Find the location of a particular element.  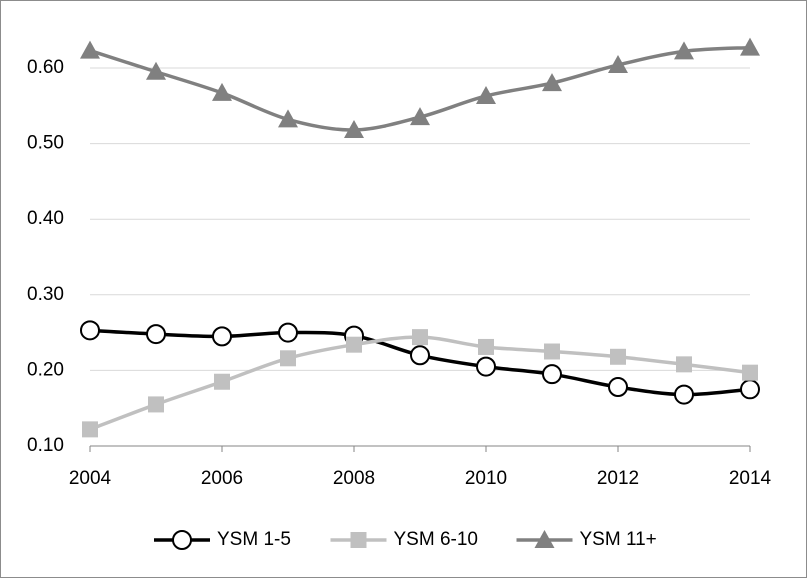

y-tick-label: 0.50 is located at coordinates (45, 143).